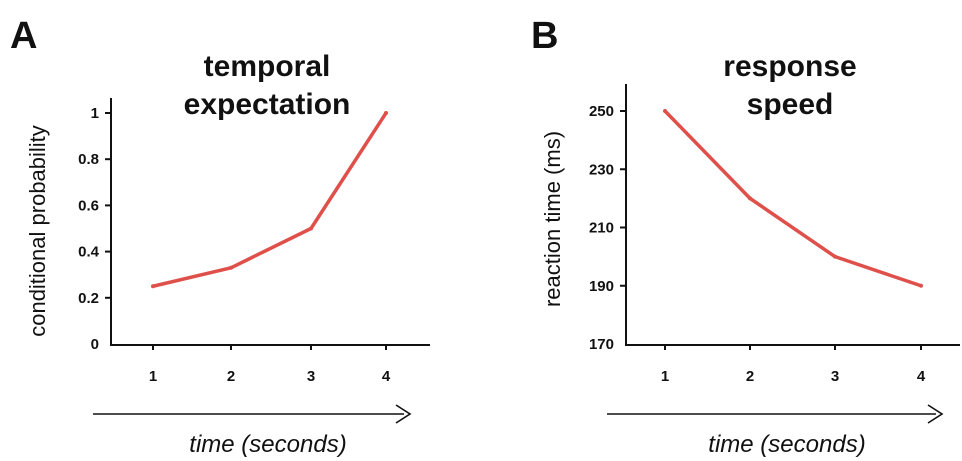 The width and height of the screenshot is (962, 461). Describe the element at coordinates (789, 66) in the screenshot. I see `panel-b-title-line-1: response` at that location.